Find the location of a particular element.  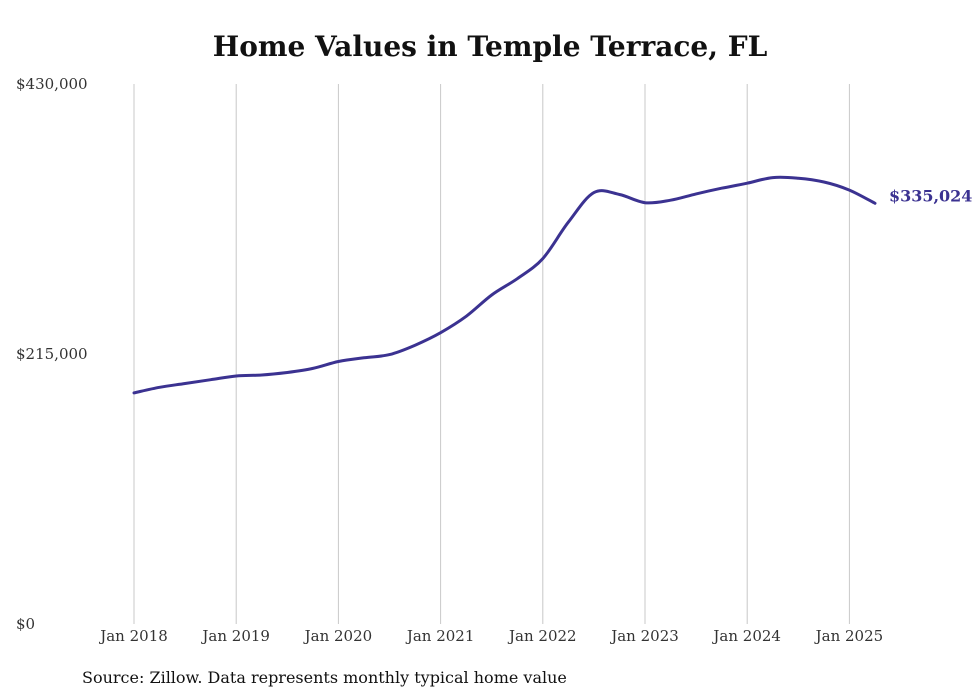

x-tick-label: Jan 2022 is located at coordinates (542, 636).